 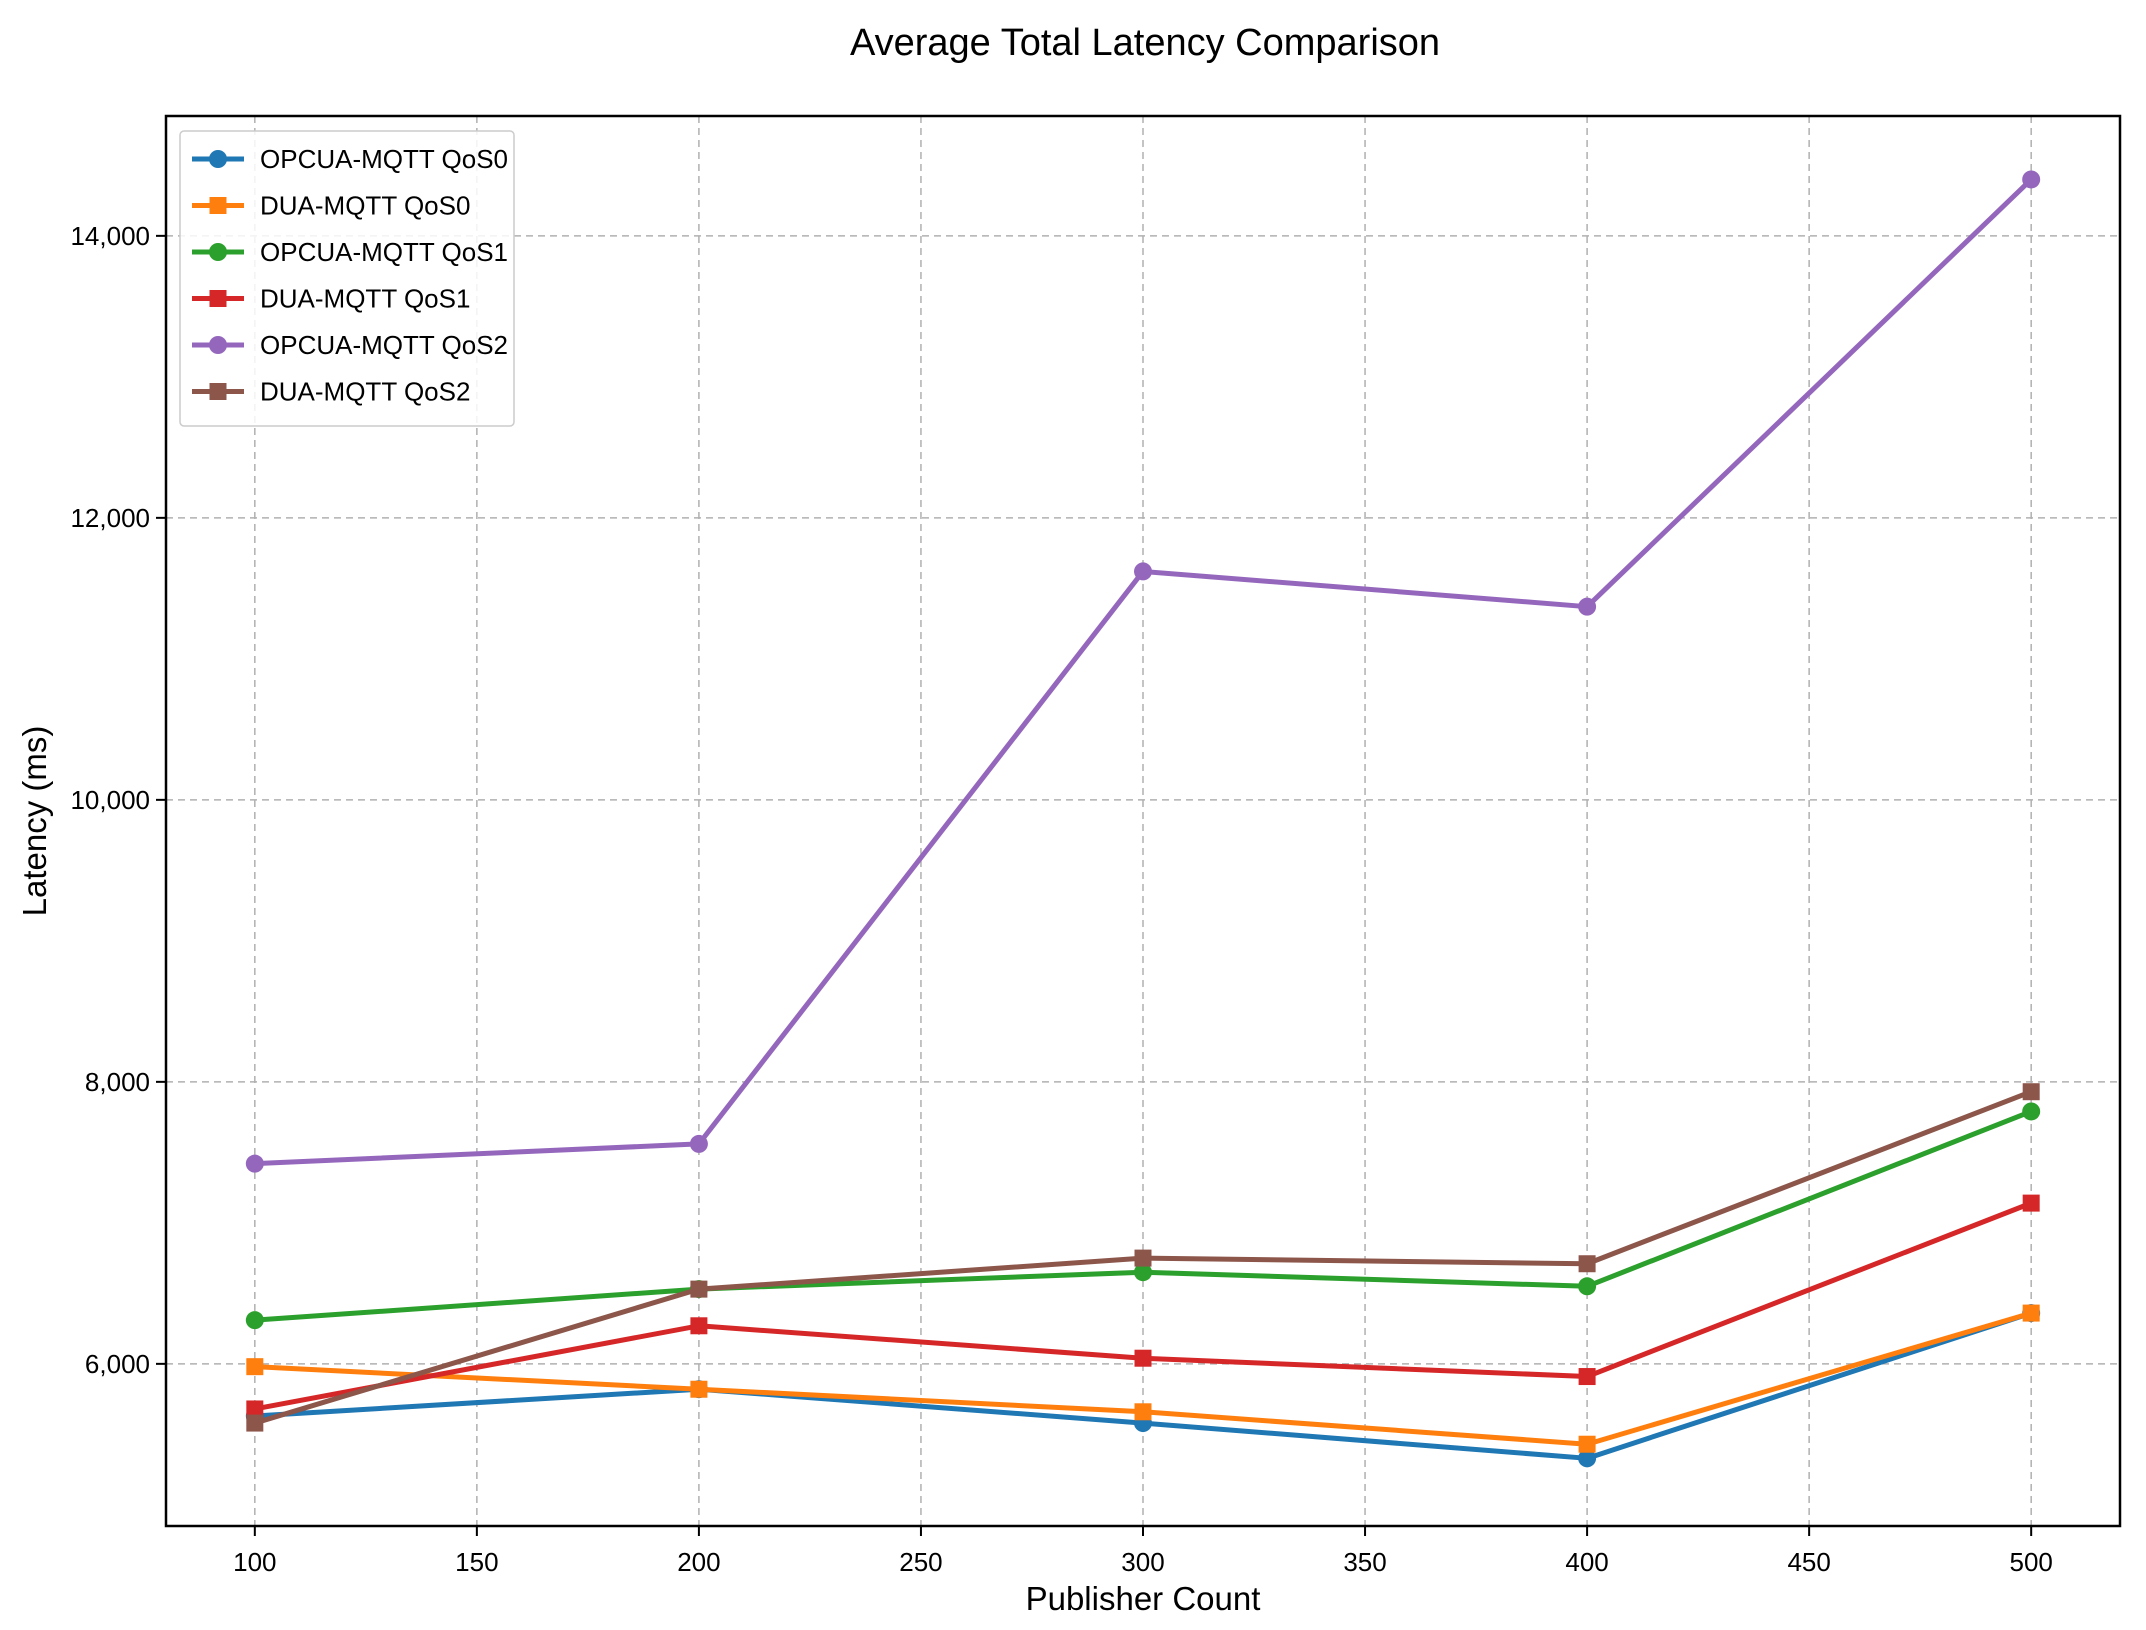 I want to click on legend-entry: OPCUA-MQTT QoS2, so click(x=350, y=345).